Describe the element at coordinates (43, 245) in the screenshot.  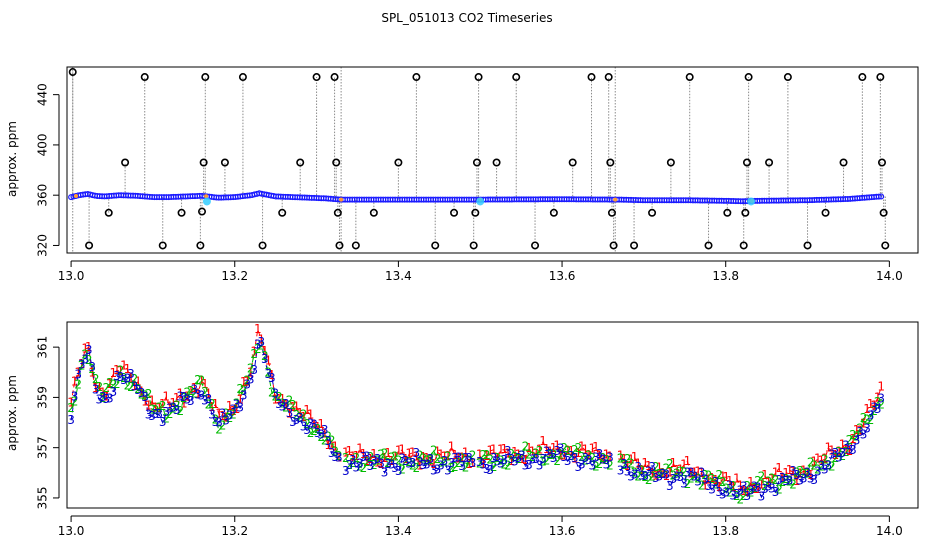
I see `y-tick-label: 320` at that location.